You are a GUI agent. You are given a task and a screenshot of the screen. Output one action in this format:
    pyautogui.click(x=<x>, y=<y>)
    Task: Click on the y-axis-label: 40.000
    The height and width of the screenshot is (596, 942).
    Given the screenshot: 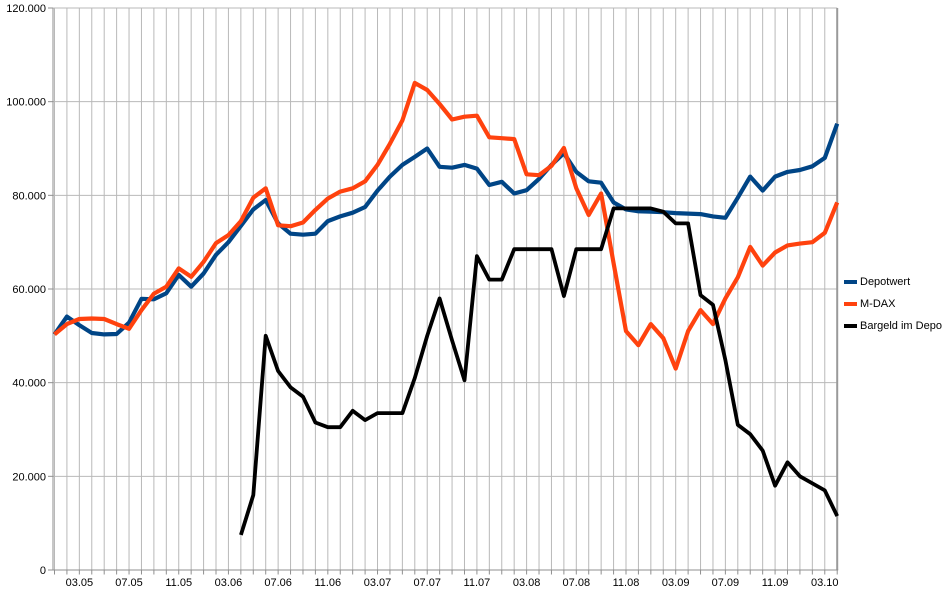 What is the action you would take?
    pyautogui.click(x=29, y=384)
    